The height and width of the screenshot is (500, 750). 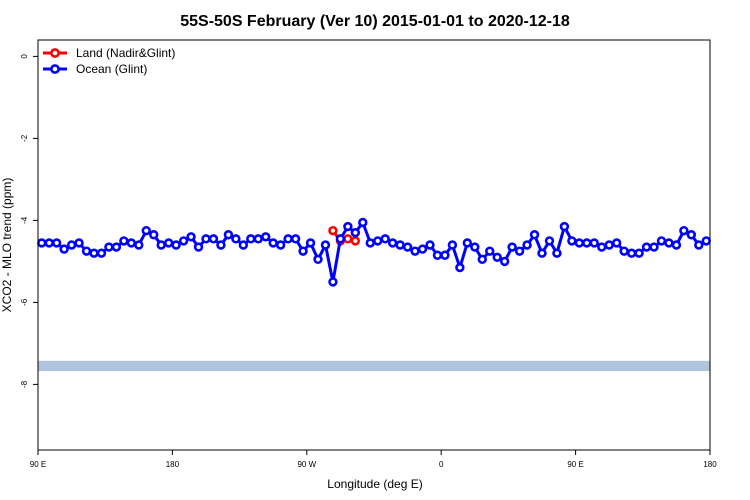 What do you see at coordinates (24, 220) in the screenshot?
I see `y-tick-label-2: -4` at bounding box center [24, 220].